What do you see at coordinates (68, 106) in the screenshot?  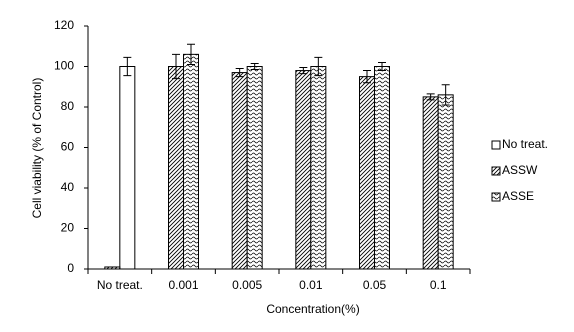 I see `y-tick-label: 80` at bounding box center [68, 106].